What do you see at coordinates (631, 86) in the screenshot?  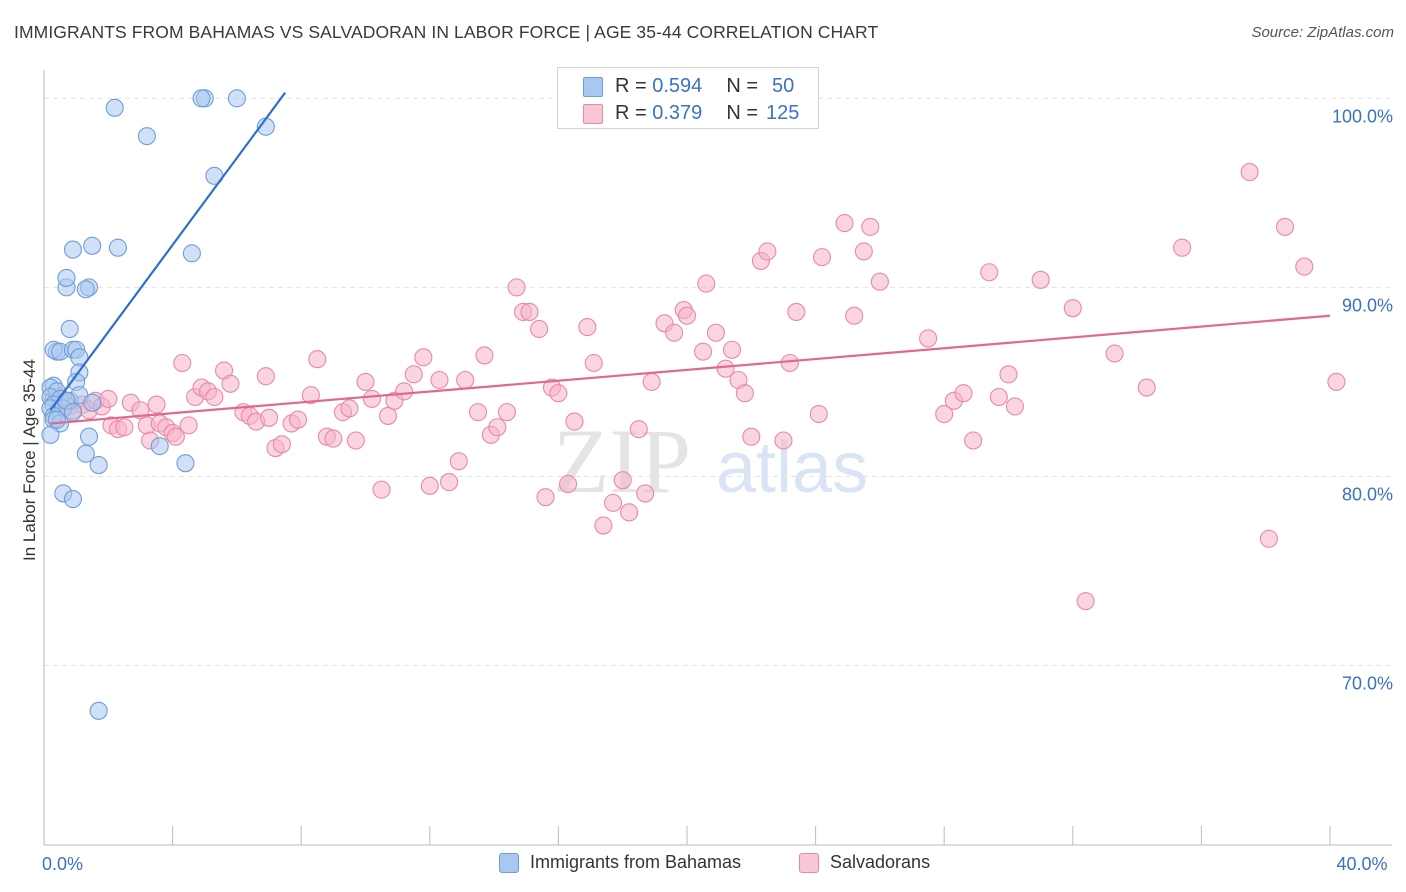 I see `legend-r-label: R =` at bounding box center [631, 86].